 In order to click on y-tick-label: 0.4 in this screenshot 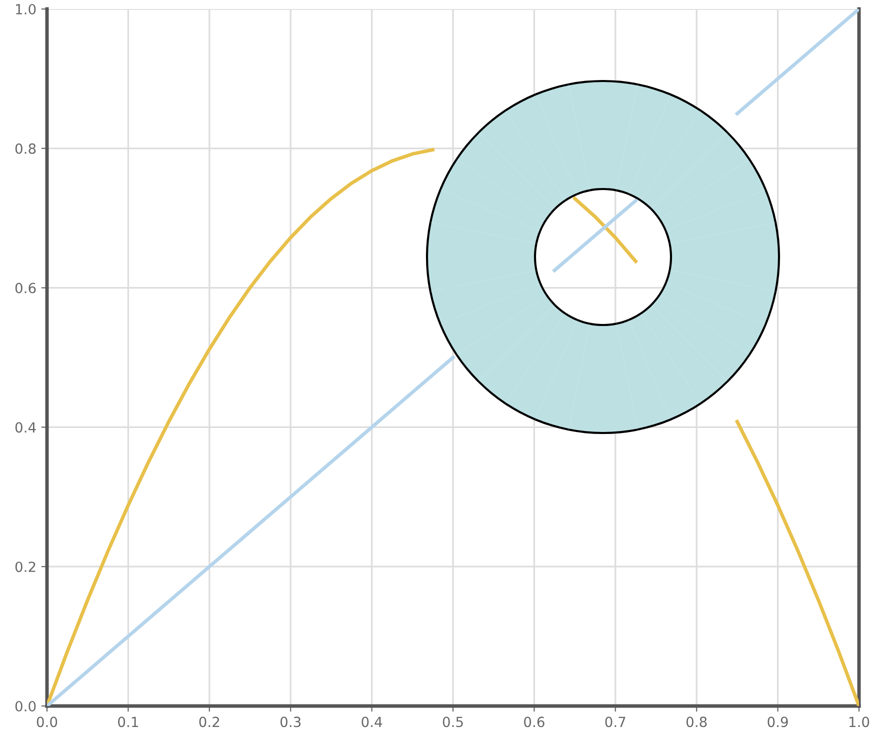, I will do `click(25, 427)`.